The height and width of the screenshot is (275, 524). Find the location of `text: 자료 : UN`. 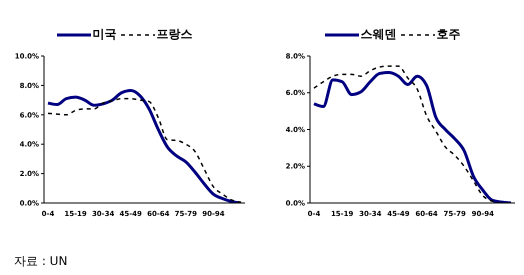

text: 자료 : UN is located at coordinates (41, 261).